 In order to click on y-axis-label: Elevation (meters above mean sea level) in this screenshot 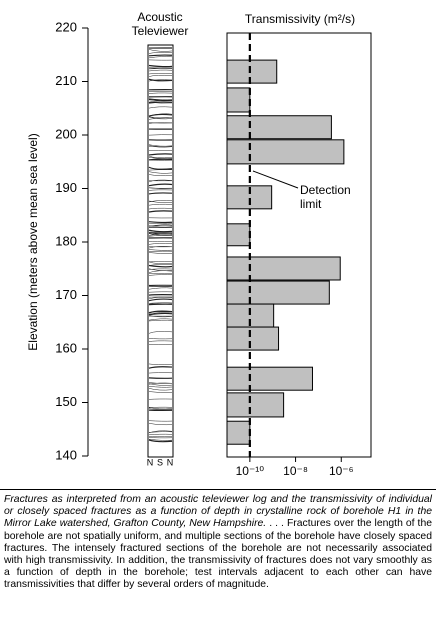, I will do `click(33, 241)`.